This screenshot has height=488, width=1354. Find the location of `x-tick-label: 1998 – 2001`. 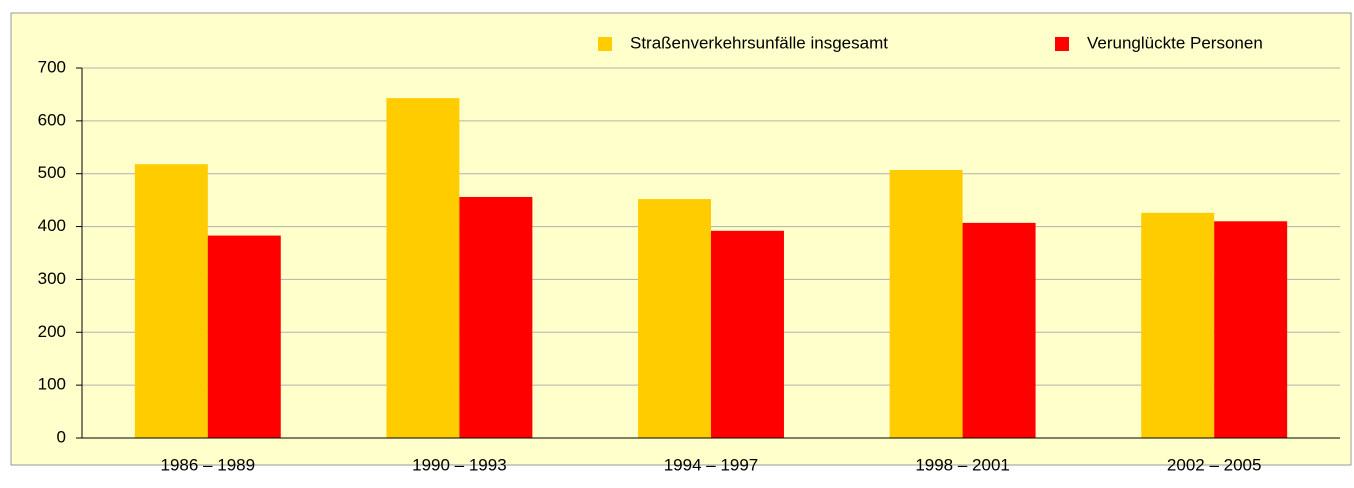

x-tick-label: 1998 – 2001 is located at coordinates (962, 464).